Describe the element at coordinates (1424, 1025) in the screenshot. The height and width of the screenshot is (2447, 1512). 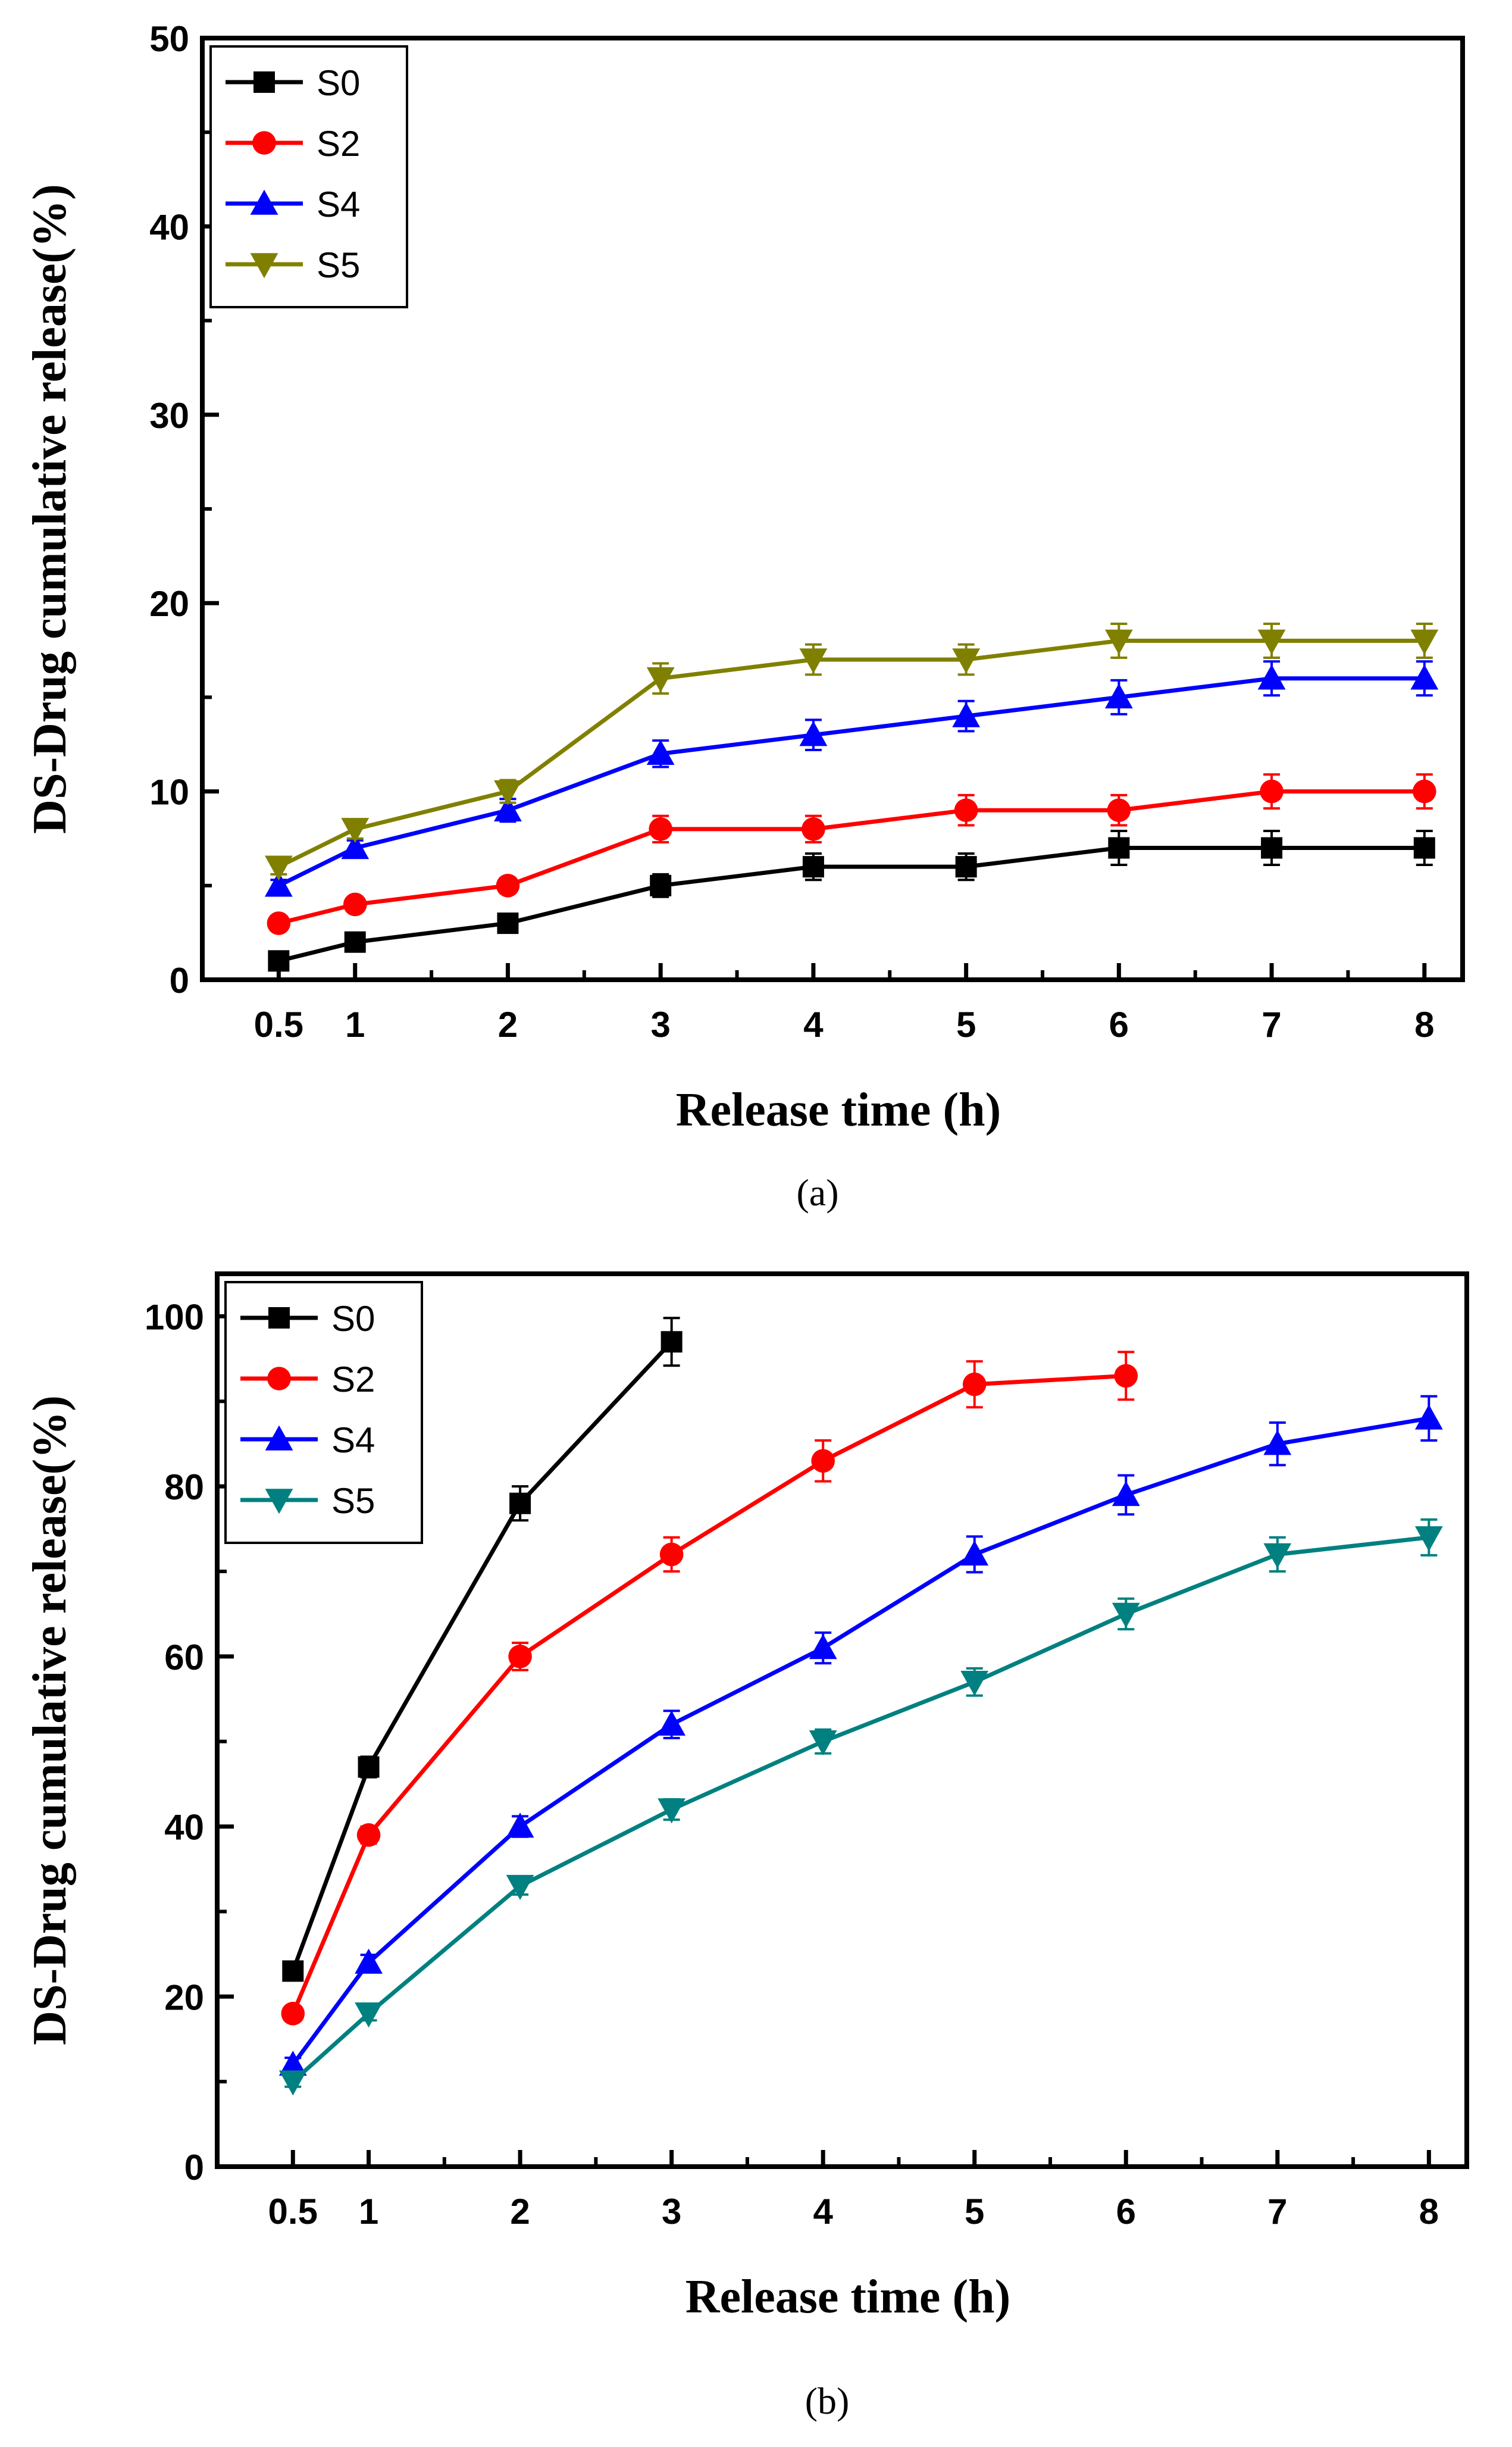
I see `x-tick-label: 8` at that location.